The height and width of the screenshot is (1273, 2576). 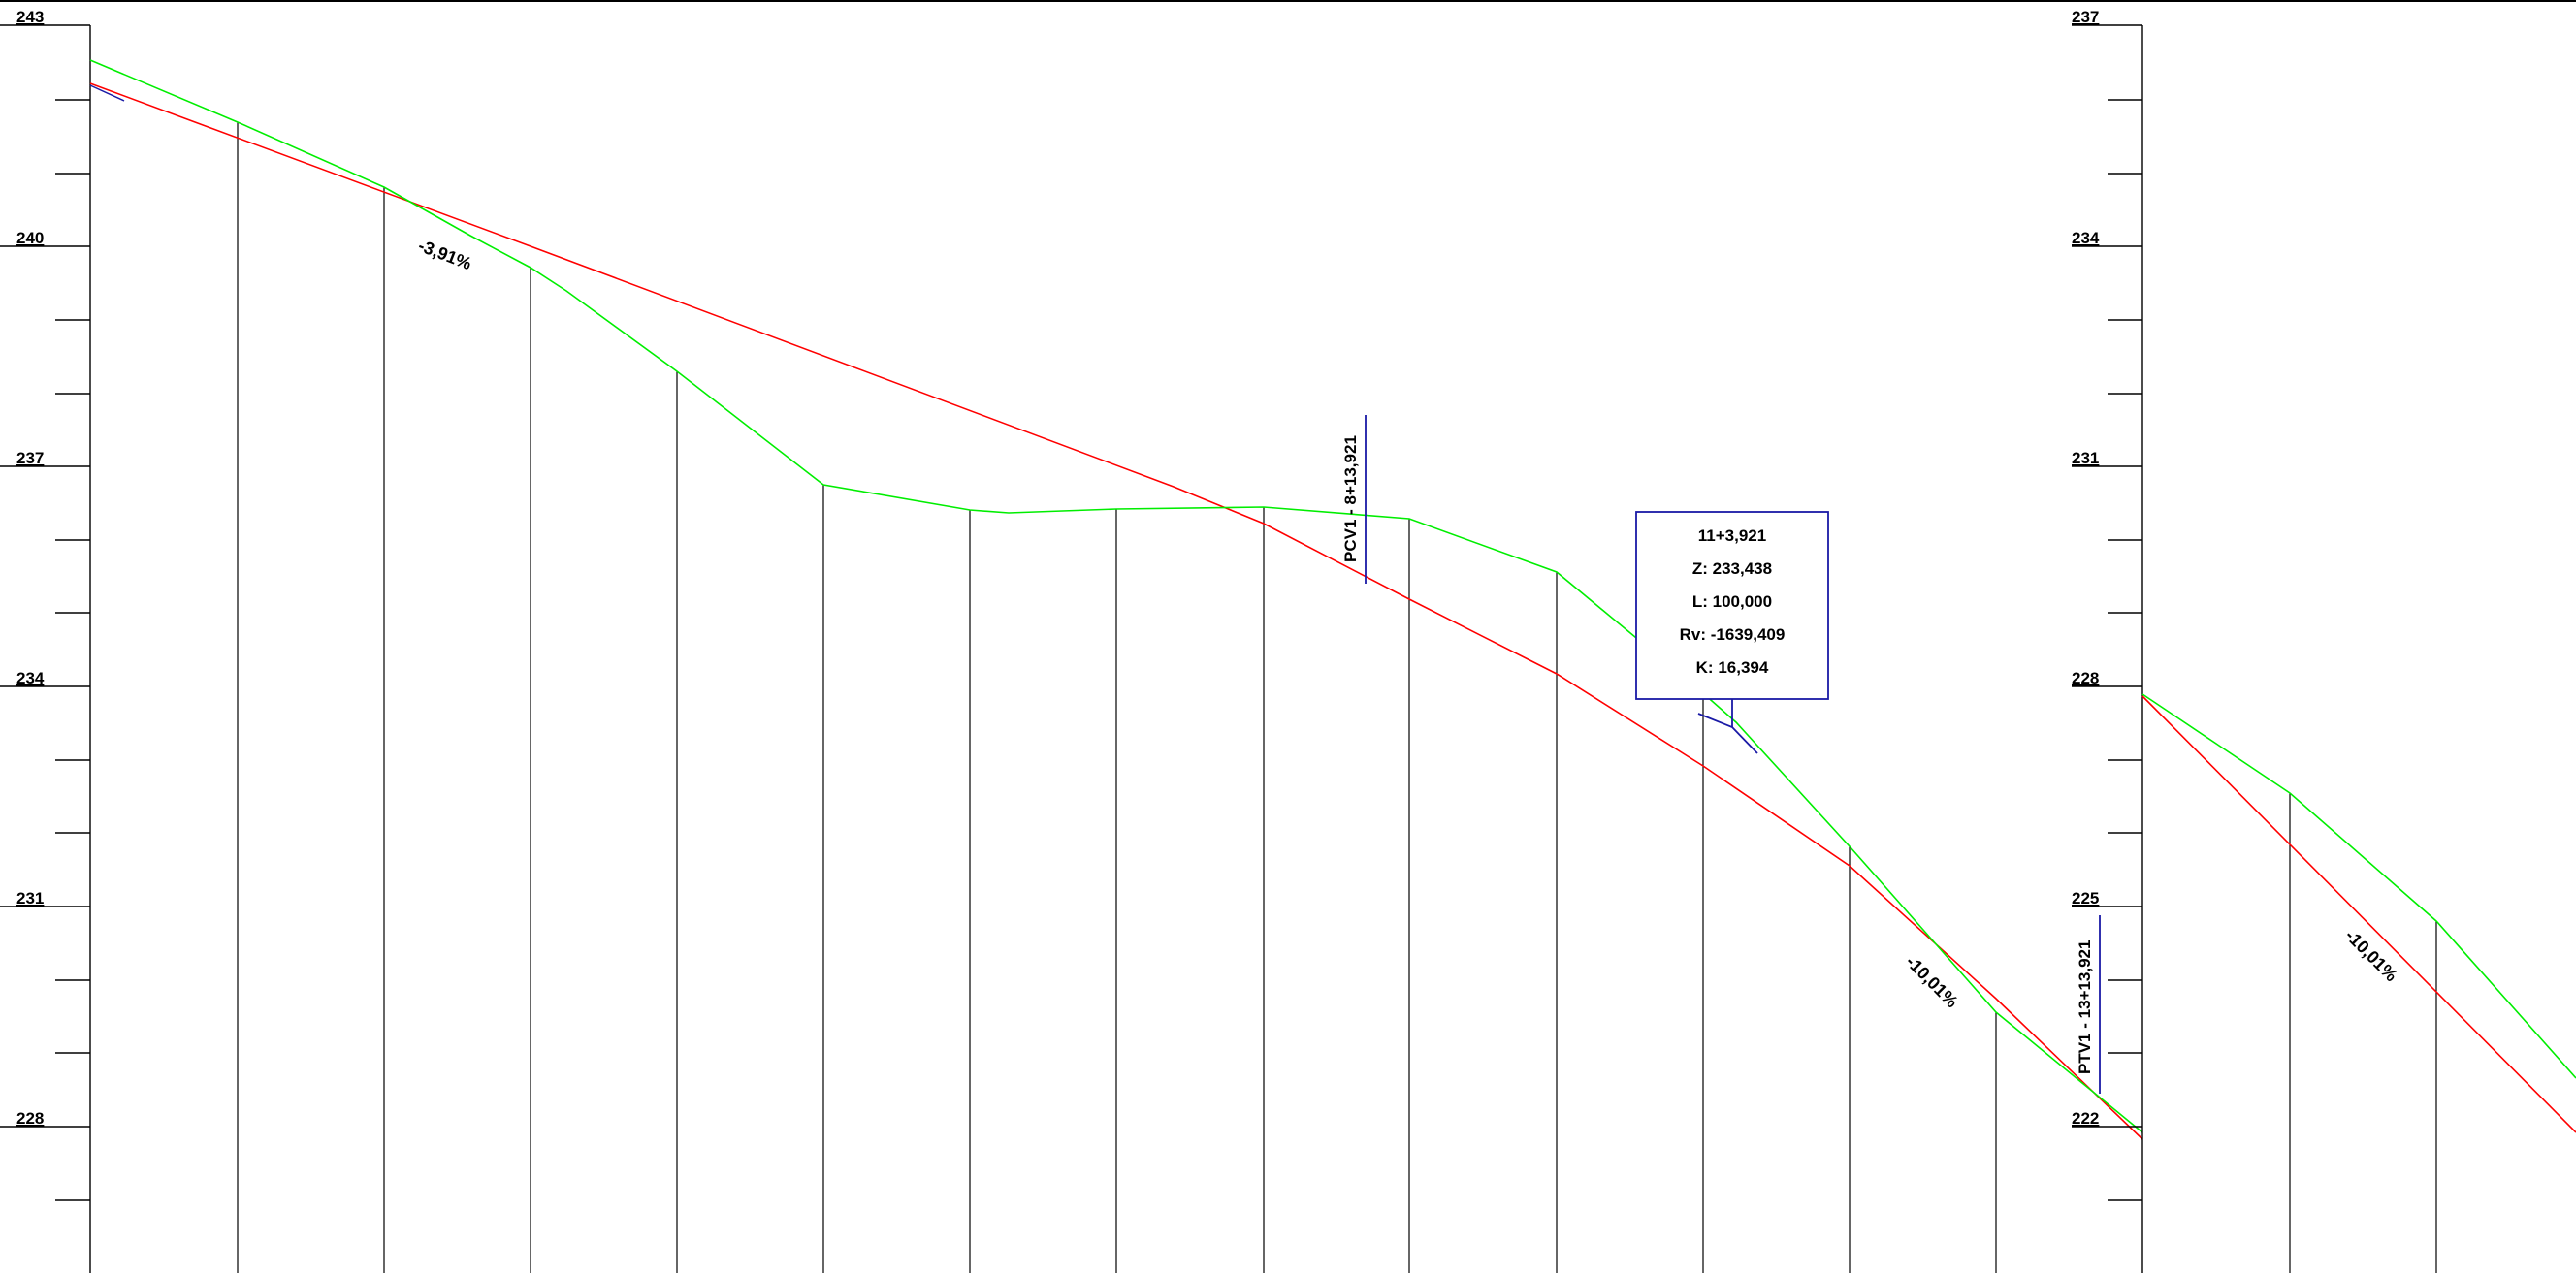 What do you see at coordinates (2086, 238) in the screenshot?
I see `right-elev-label-234: 234` at bounding box center [2086, 238].